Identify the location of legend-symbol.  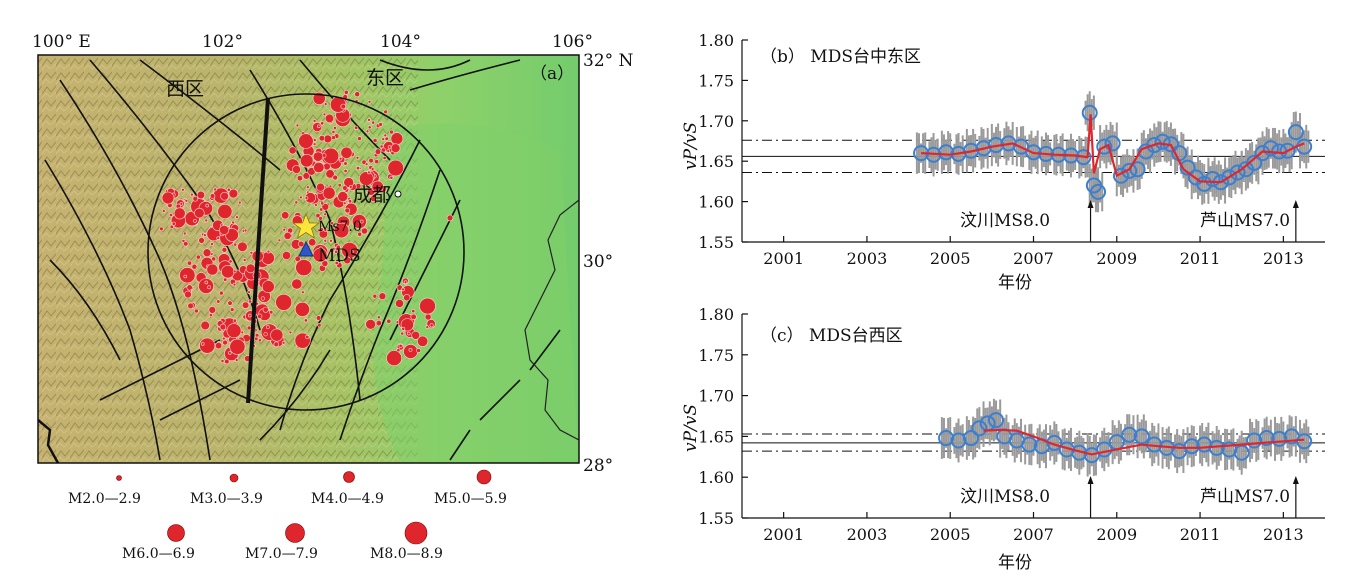
(234, 478).